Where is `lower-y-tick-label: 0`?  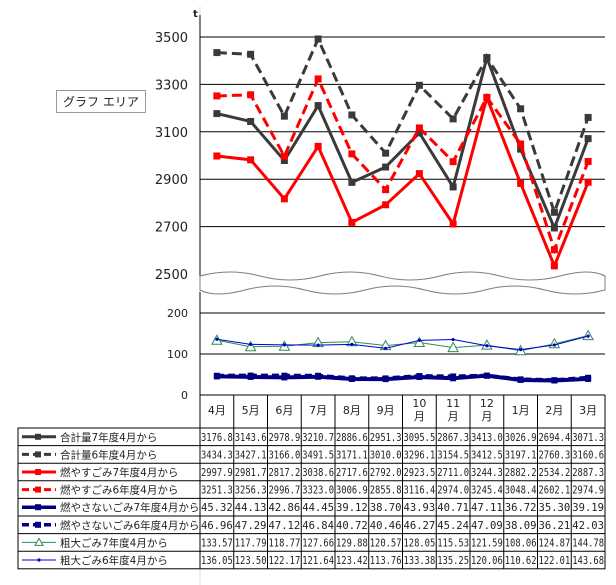
lower-y-tick-label: 0 is located at coordinates (184, 395).